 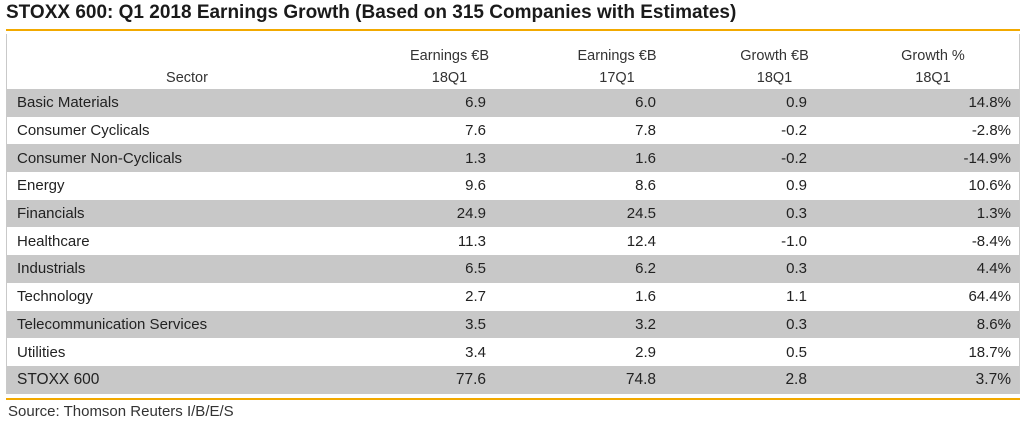 What do you see at coordinates (989, 297) in the screenshot?
I see `growth-pct-cell: 64.4%` at bounding box center [989, 297].